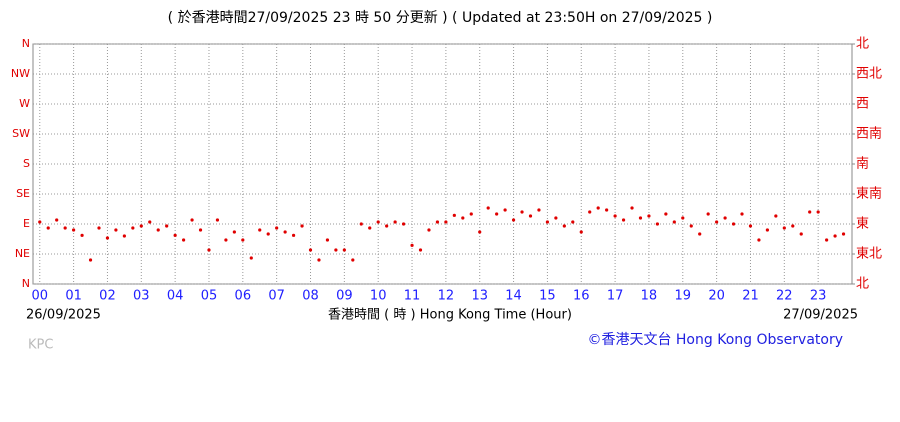 The width and height of the screenshot is (900, 422). I want to click on x-tick-label: 16, so click(581, 296).